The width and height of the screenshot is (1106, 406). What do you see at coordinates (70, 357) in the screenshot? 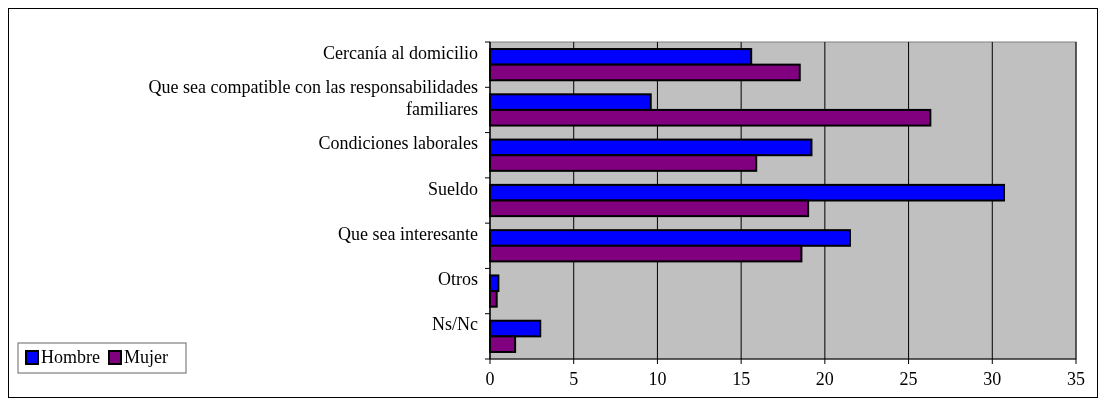
I see `legend-label: Hombre` at bounding box center [70, 357].